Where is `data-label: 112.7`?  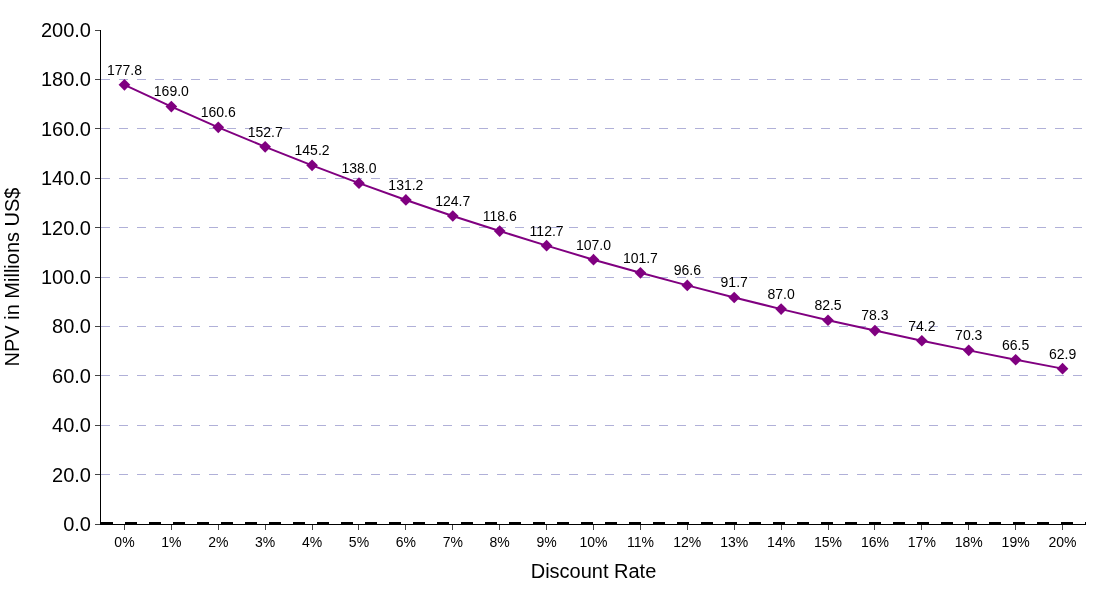
data-label: 112.7 is located at coordinates (546, 230).